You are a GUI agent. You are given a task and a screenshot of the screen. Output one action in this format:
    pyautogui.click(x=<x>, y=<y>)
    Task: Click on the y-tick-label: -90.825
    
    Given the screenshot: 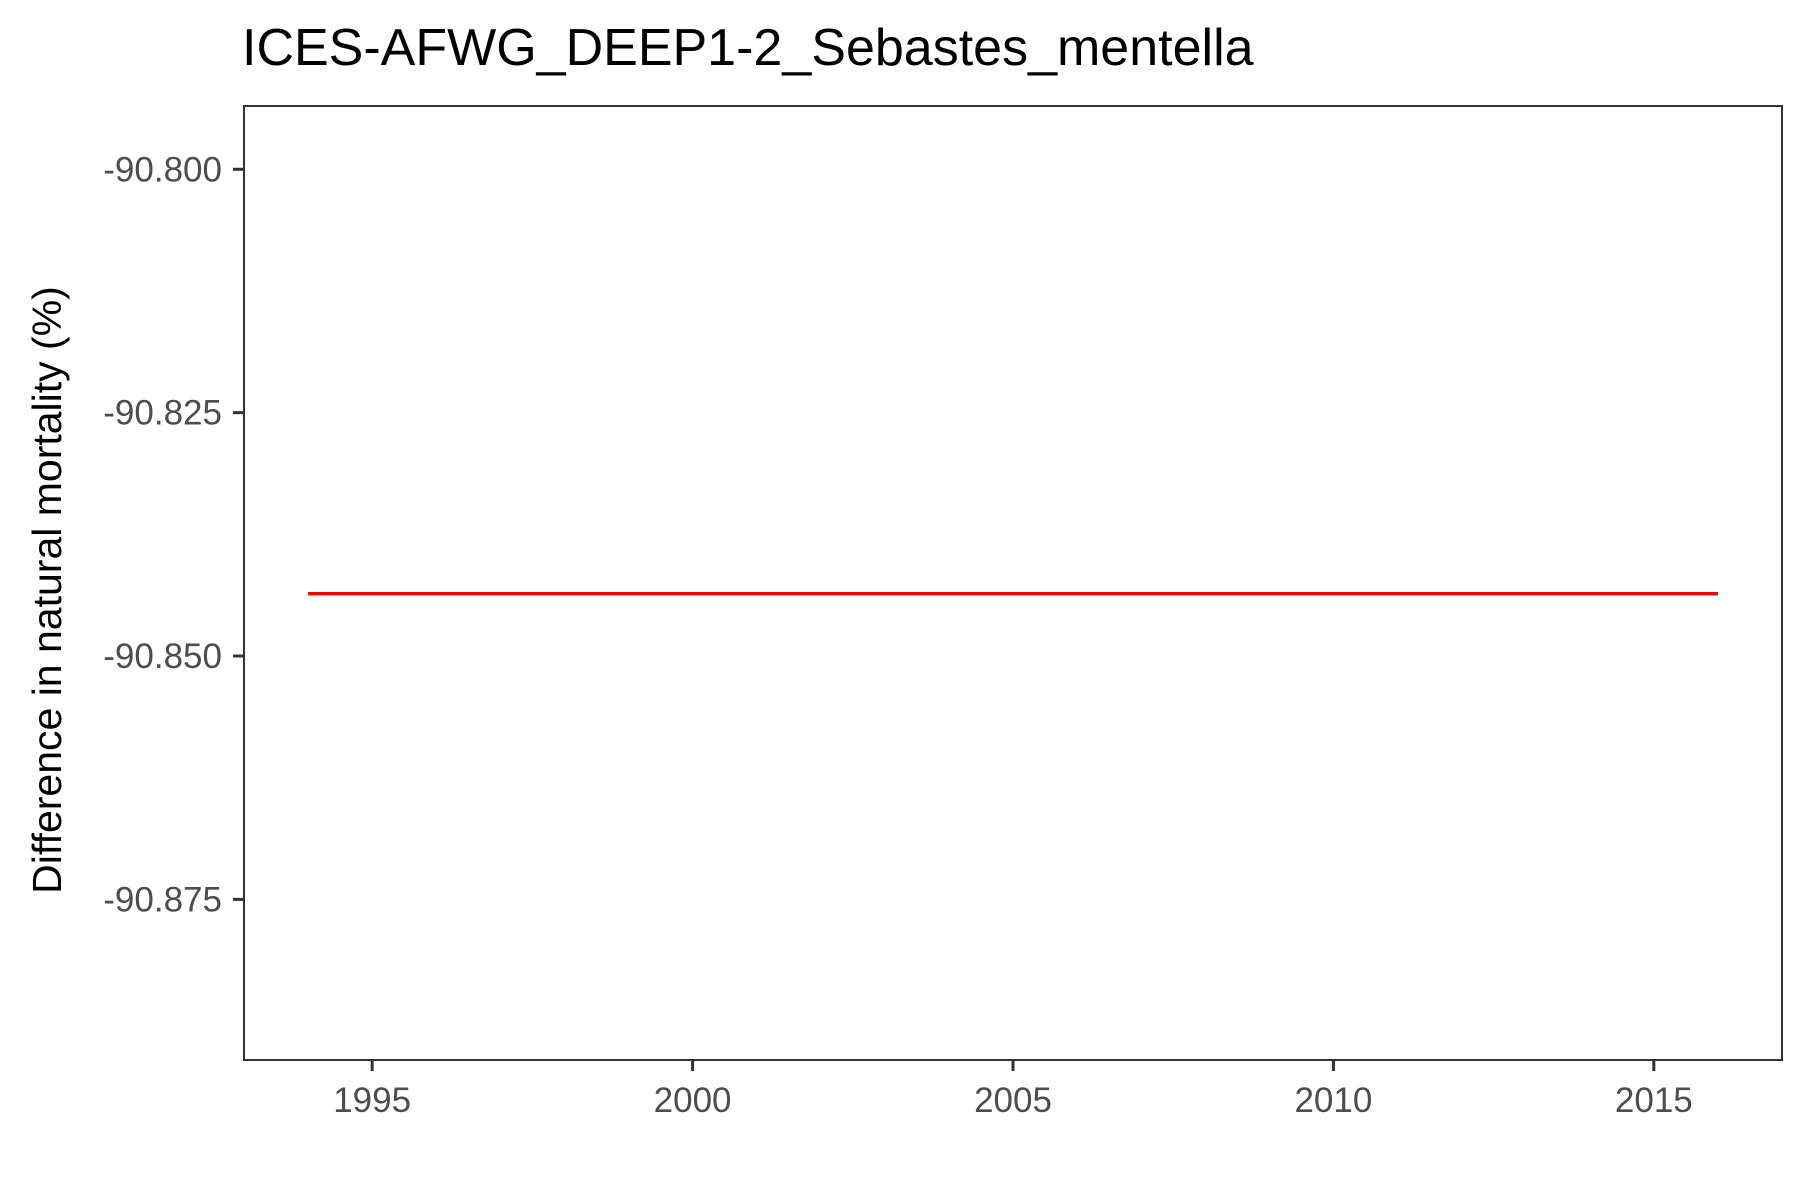 What is the action you would take?
    pyautogui.click(x=162, y=413)
    